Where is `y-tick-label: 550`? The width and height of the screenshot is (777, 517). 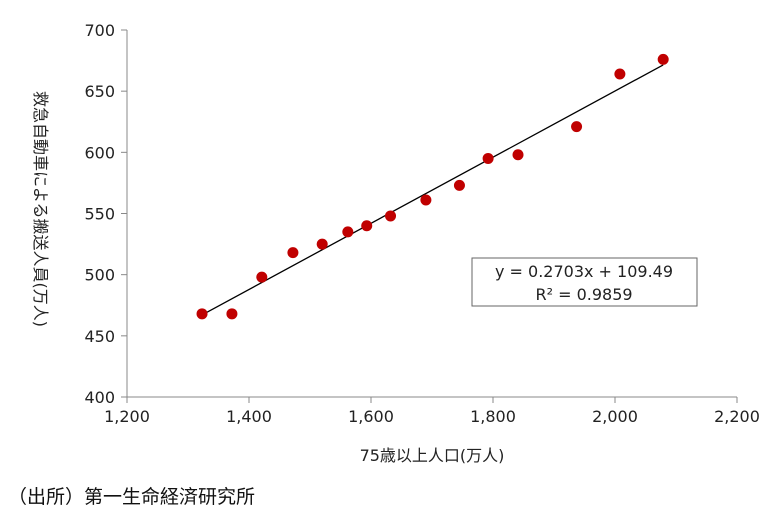 y-tick-label: 550 is located at coordinates (99, 214).